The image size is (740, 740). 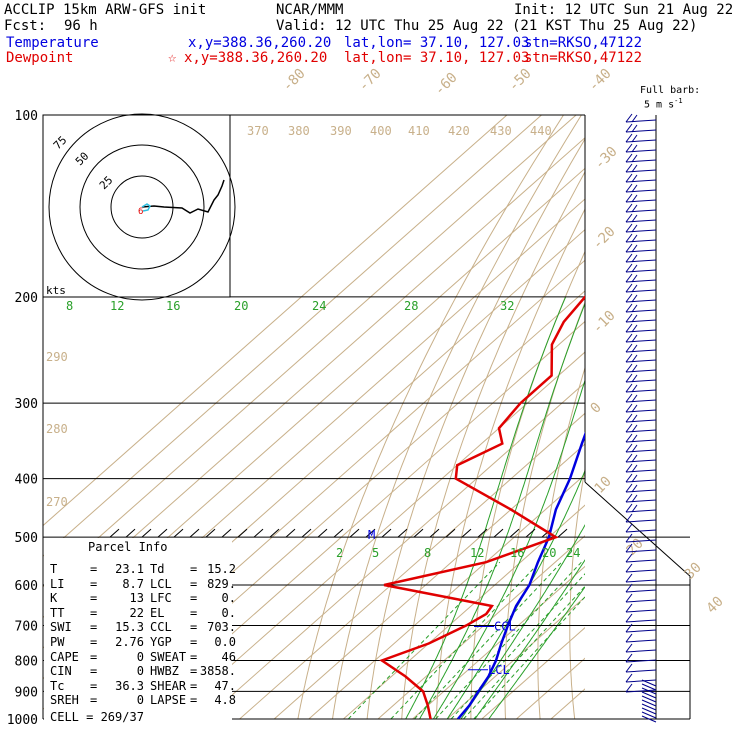 I want to click on mixing-ratio-line, so click(x=529, y=657).